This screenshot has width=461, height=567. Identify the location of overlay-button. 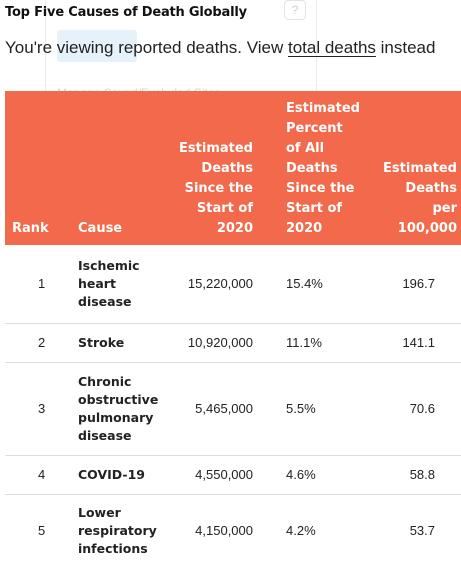
(97, 46).